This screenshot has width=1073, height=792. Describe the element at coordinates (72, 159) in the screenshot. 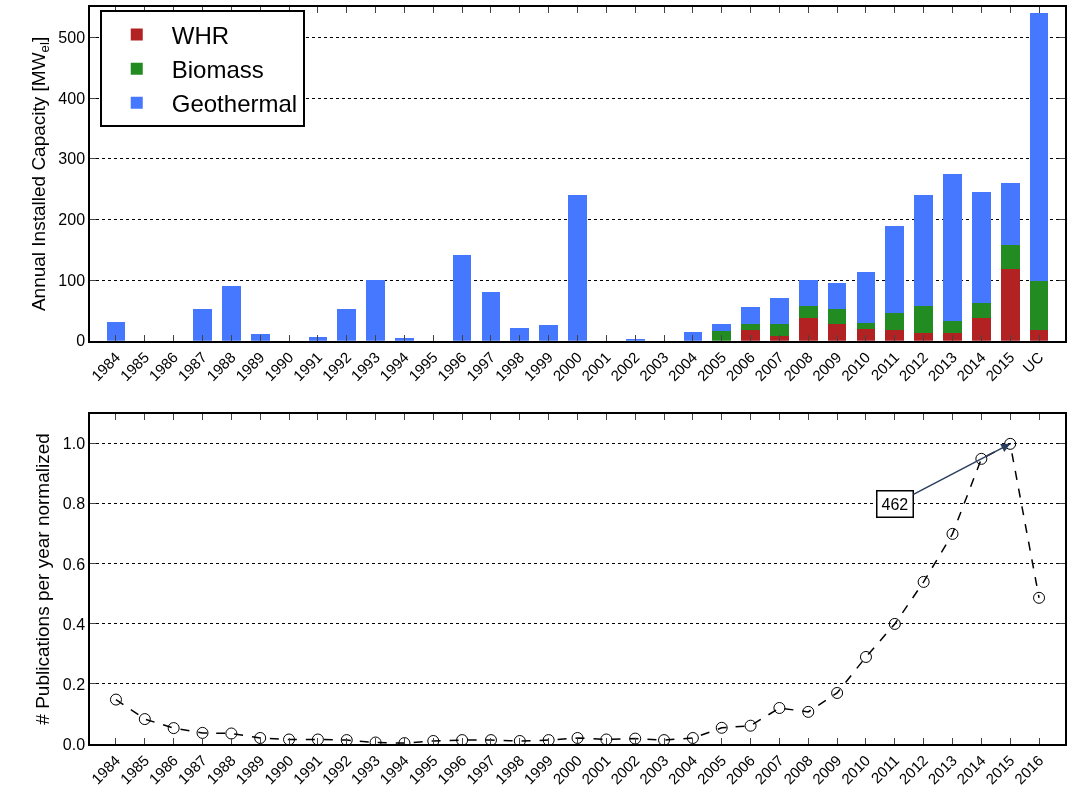

I see `y-tick-label: 300` at that location.